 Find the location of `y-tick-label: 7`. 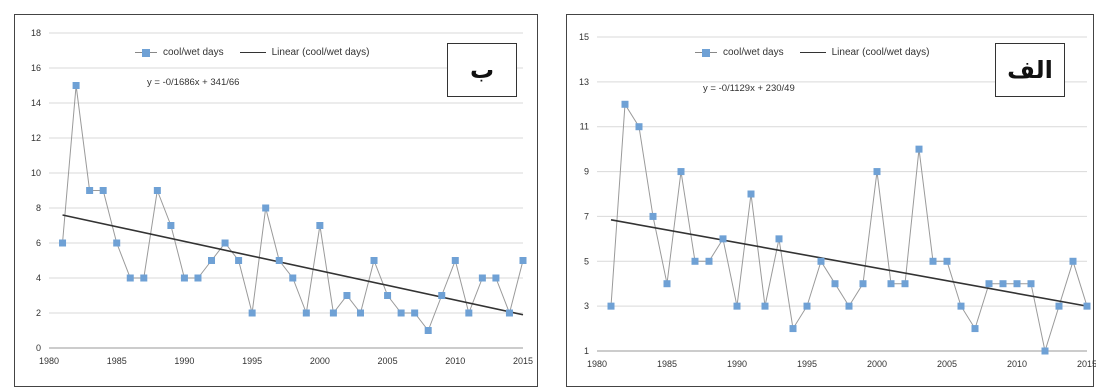

y-tick-label: 7 is located at coordinates (586, 216).